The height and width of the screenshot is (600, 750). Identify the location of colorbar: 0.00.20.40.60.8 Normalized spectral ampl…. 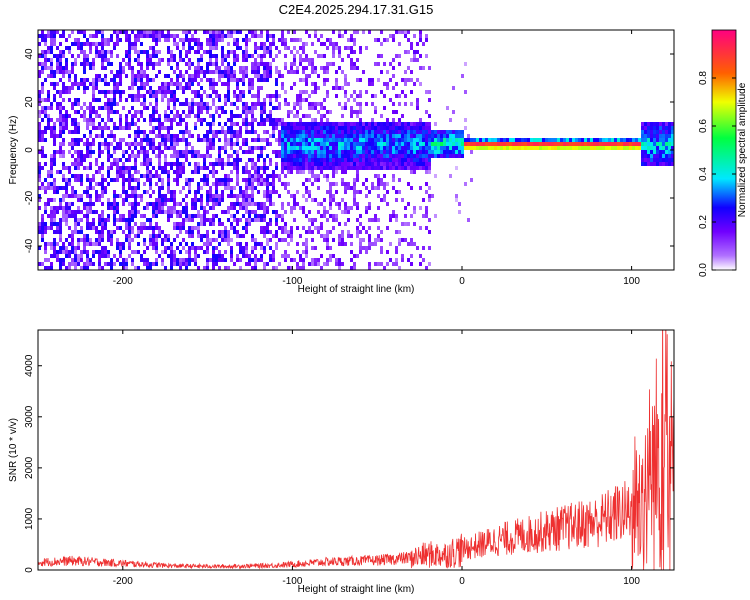
(723, 153).